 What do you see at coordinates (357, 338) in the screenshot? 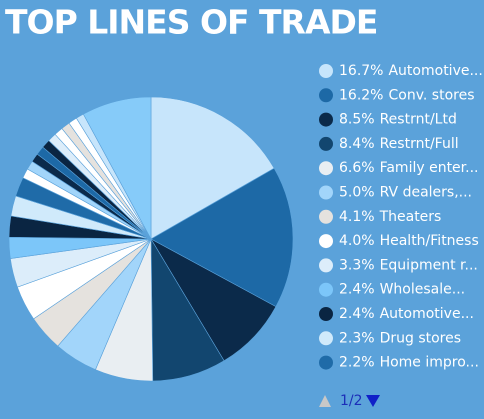
I see `legend-value: 2.3%` at bounding box center [357, 338].